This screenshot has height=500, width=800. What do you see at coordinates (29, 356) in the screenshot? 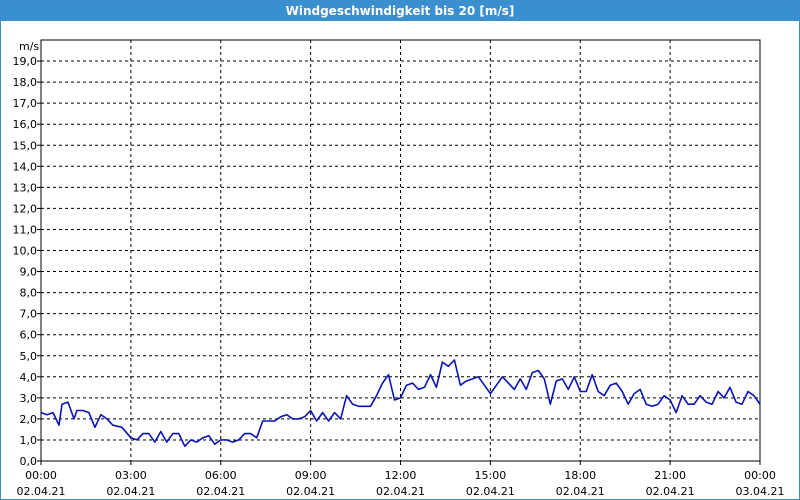
I see `y-tick-label: 5,0` at bounding box center [29, 356].